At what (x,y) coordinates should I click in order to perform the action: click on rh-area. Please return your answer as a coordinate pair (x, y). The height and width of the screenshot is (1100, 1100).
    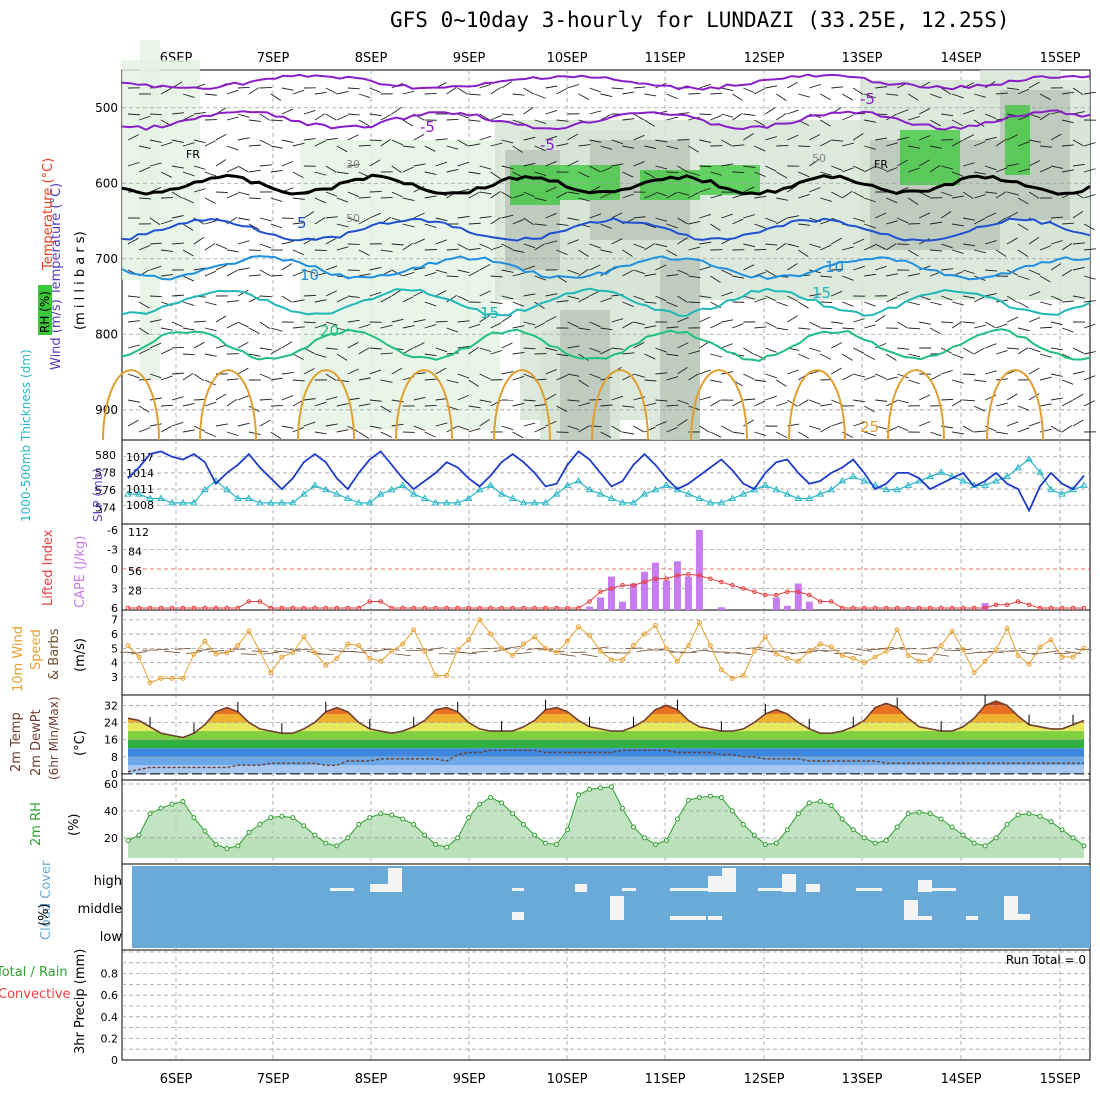
    Looking at the image, I should click on (606, 822).